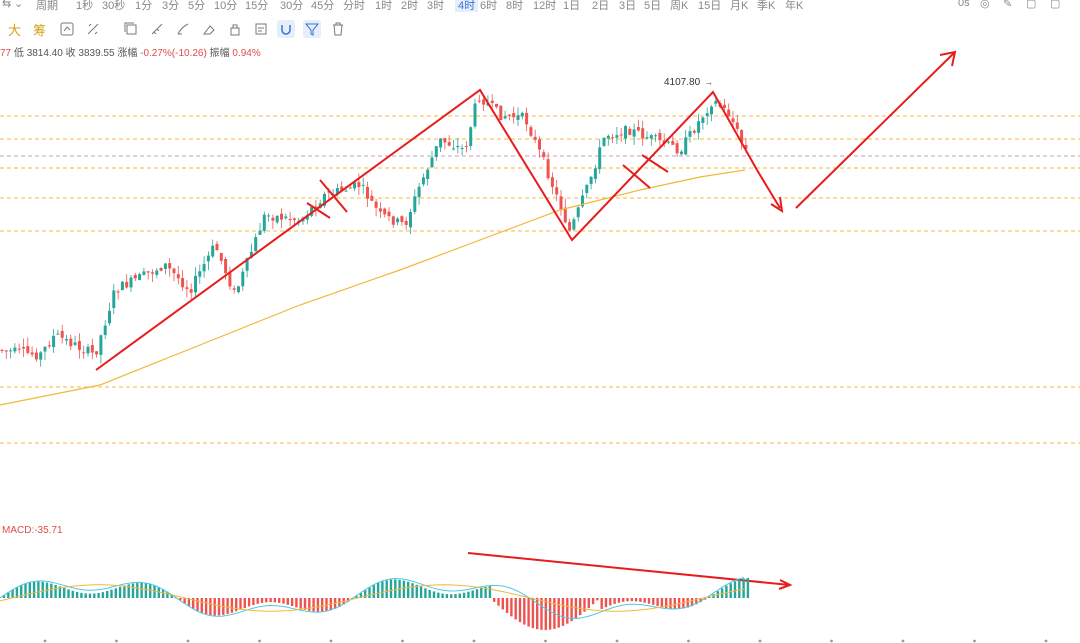  What do you see at coordinates (338, 29) in the screenshot?
I see `trash-icon` at bounding box center [338, 29].